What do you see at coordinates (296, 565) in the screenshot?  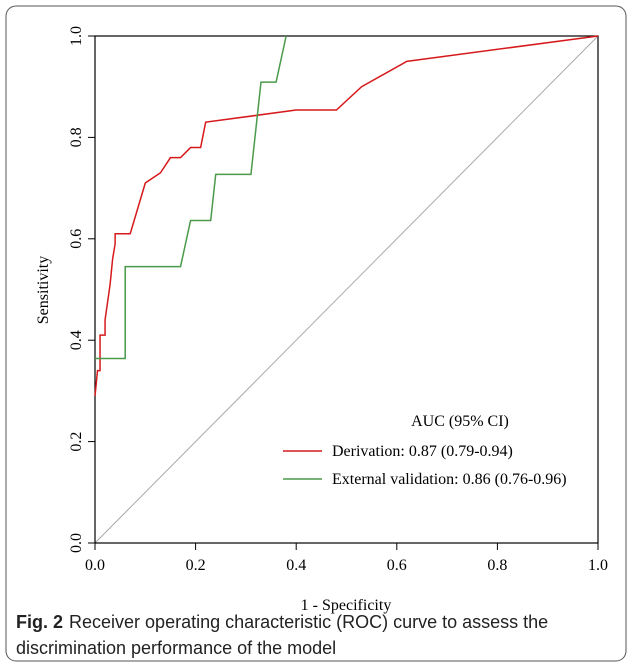 I see `x-tick-label: 0.4` at bounding box center [296, 565].